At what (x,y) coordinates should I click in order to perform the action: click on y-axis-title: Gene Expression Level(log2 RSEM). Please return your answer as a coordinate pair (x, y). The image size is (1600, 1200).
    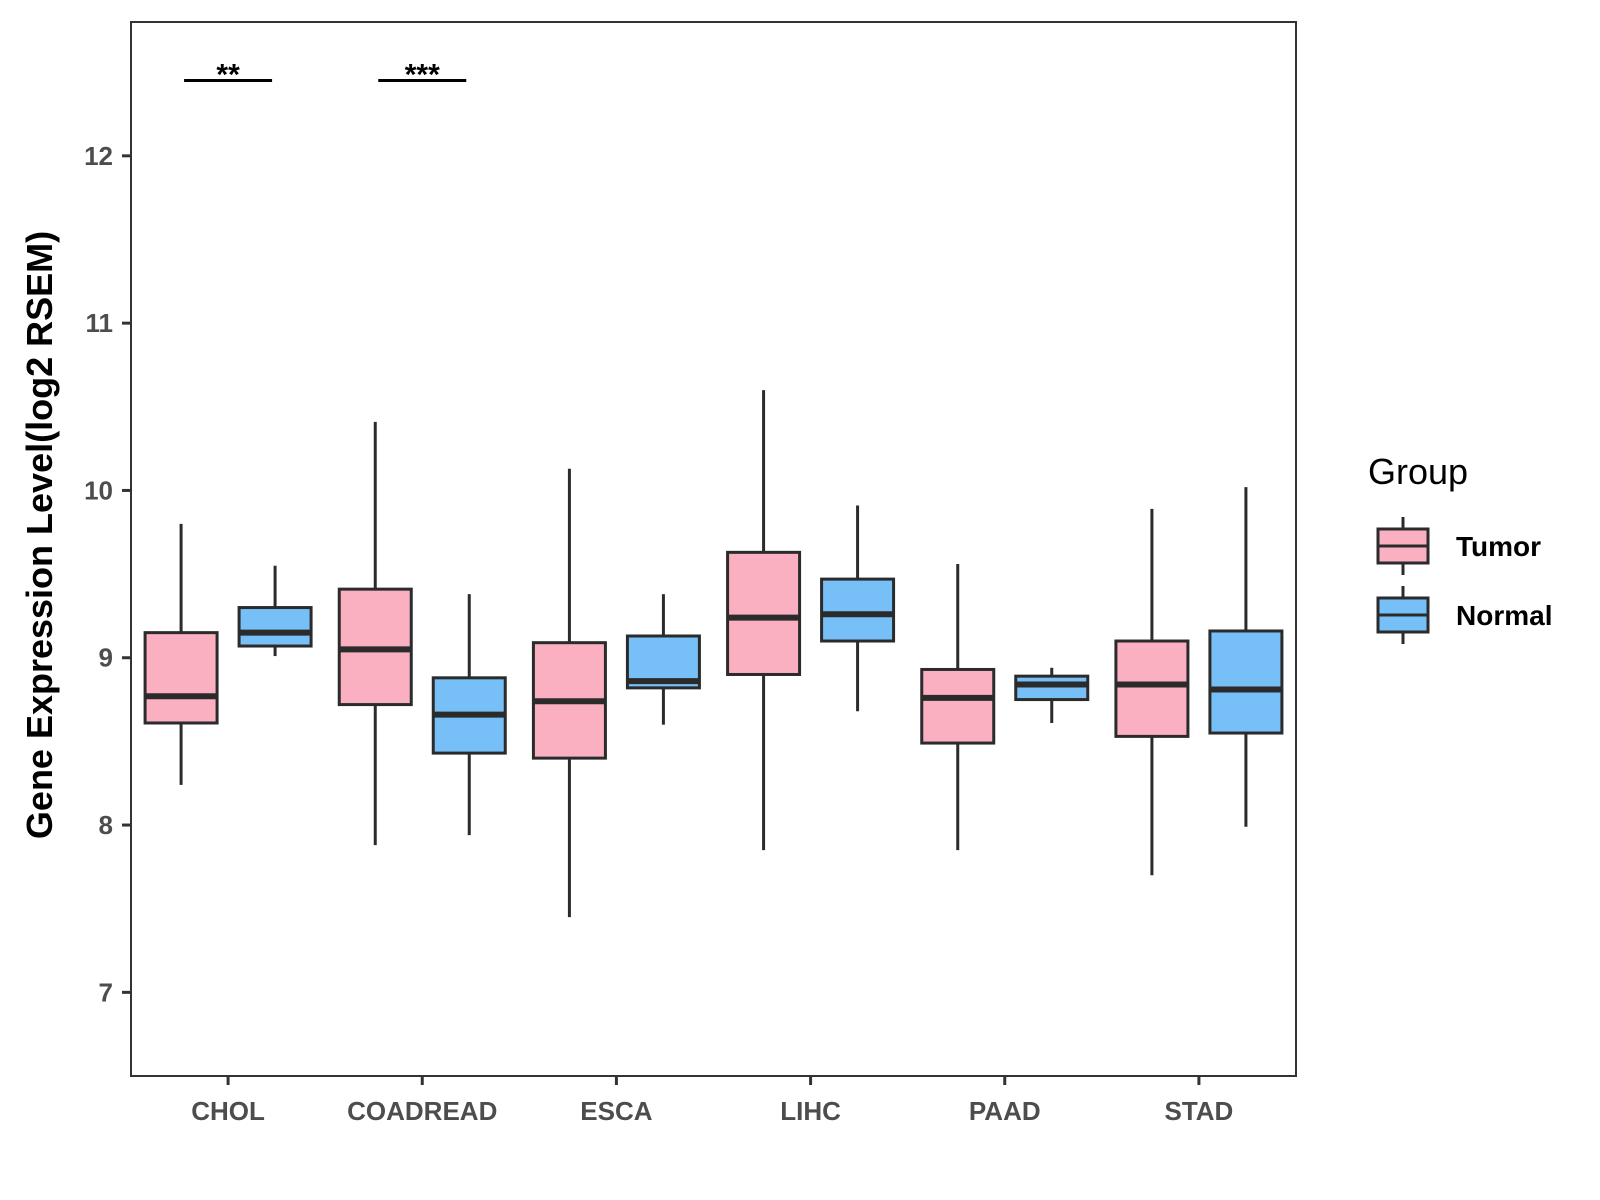
    Looking at the image, I should click on (39, 535).